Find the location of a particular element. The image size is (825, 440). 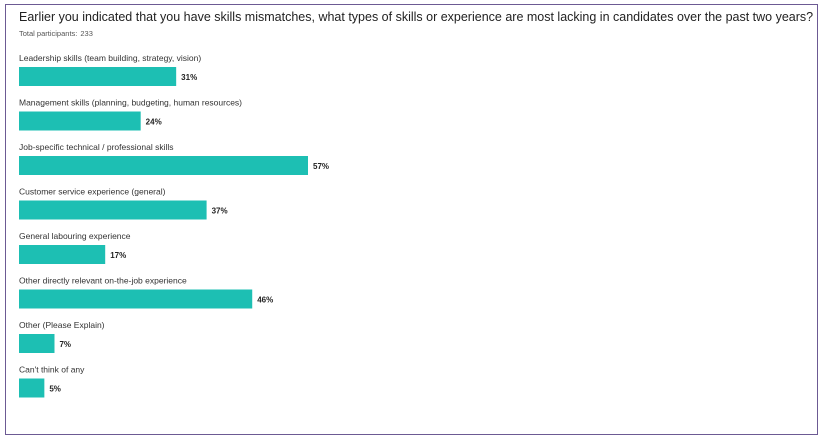

value-label: 57% is located at coordinates (321, 166).